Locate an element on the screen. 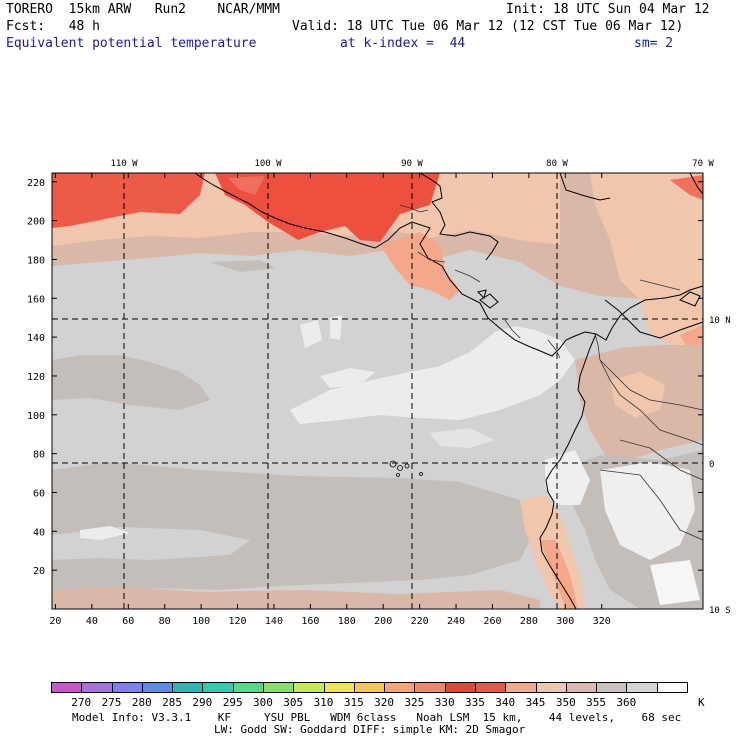 This screenshot has width=740, height=740. longitude-label: 90 W is located at coordinates (412, 164).